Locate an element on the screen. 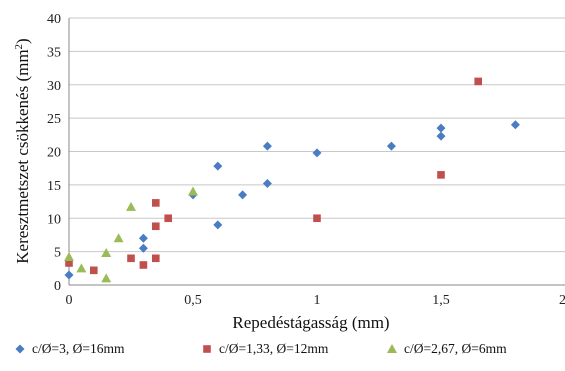 Image resolution: width=565 pixels, height=371 pixels. x-tick-label: 2 is located at coordinates (562, 300).